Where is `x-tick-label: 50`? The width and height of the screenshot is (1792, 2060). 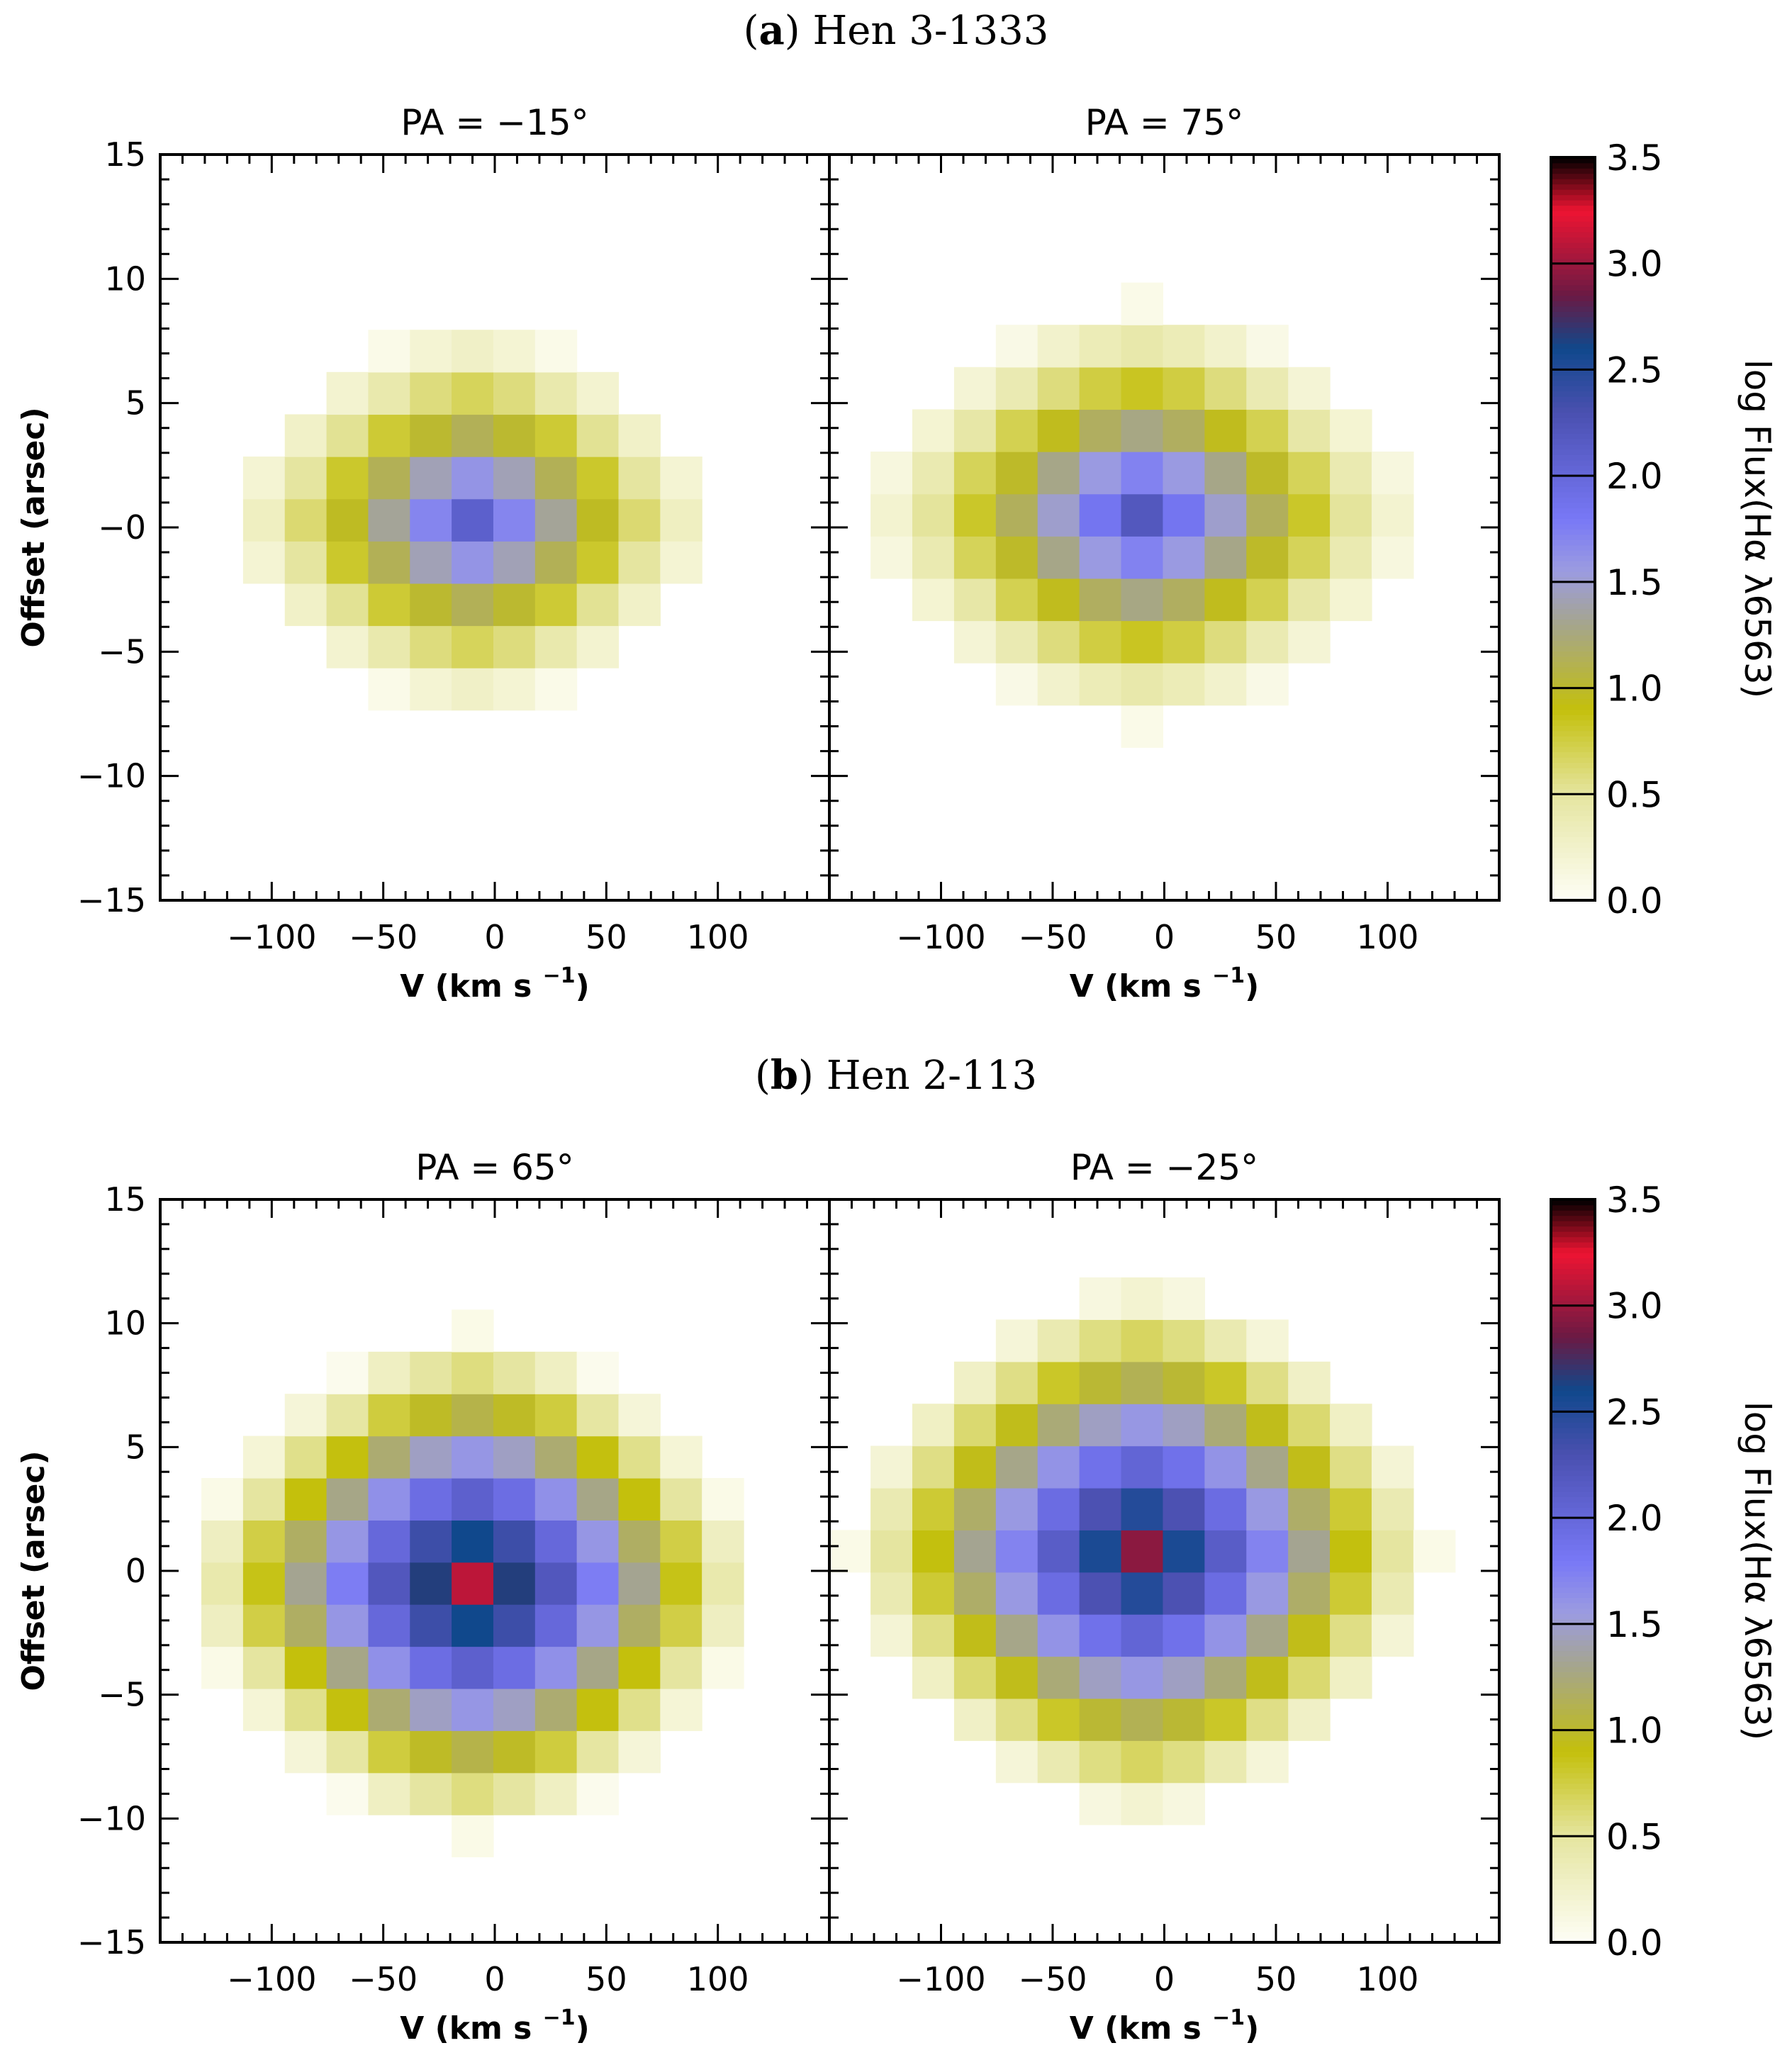 x-tick-label: 50 is located at coordinates (1276, 937).